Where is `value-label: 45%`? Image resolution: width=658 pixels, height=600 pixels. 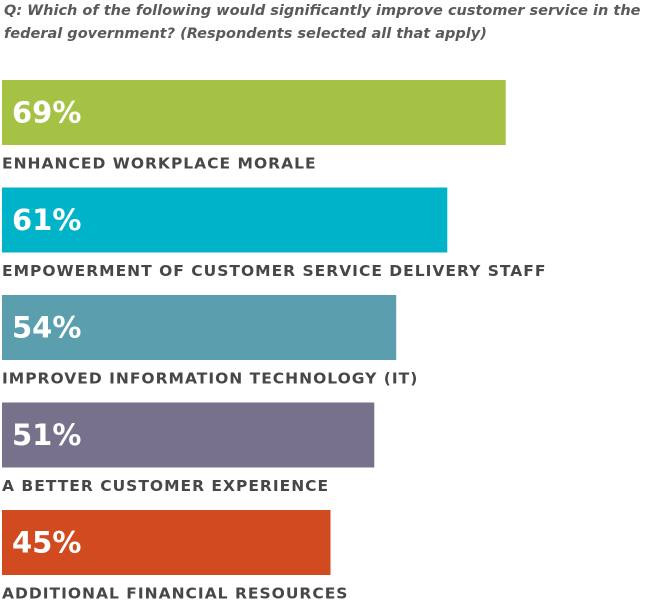
value-label: 45% is located at coordinates (46, 543).